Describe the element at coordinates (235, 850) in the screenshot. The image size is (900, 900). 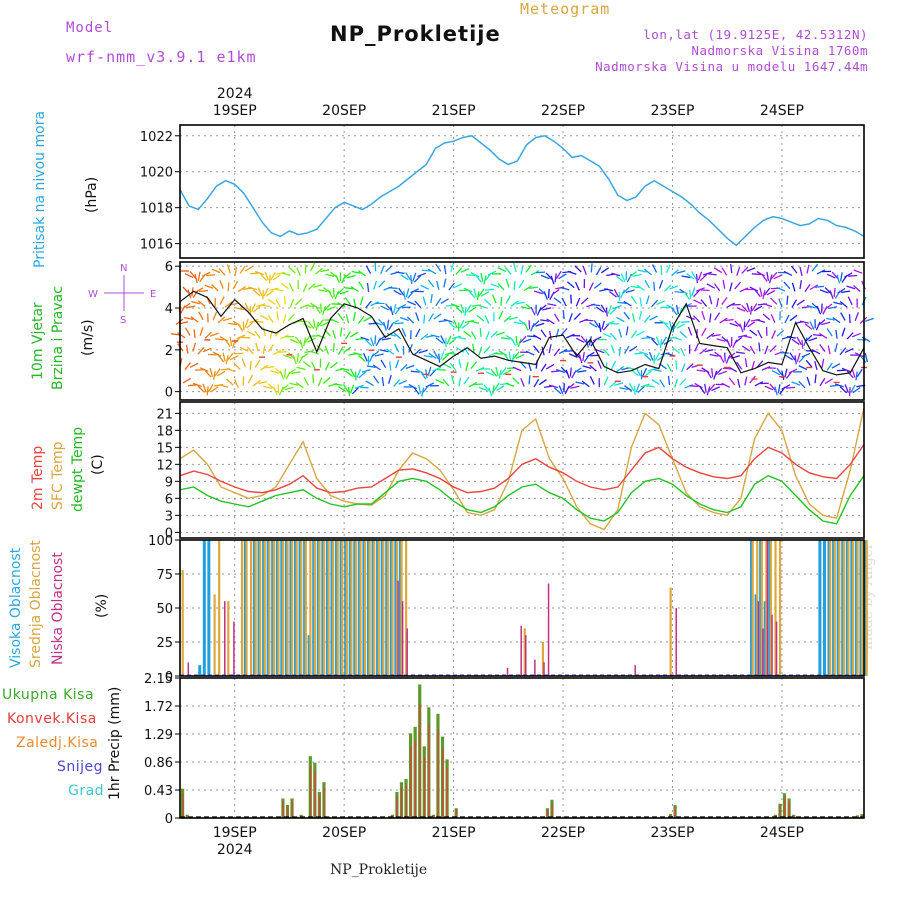
I see `year-label-bottom: 2024` at that location.